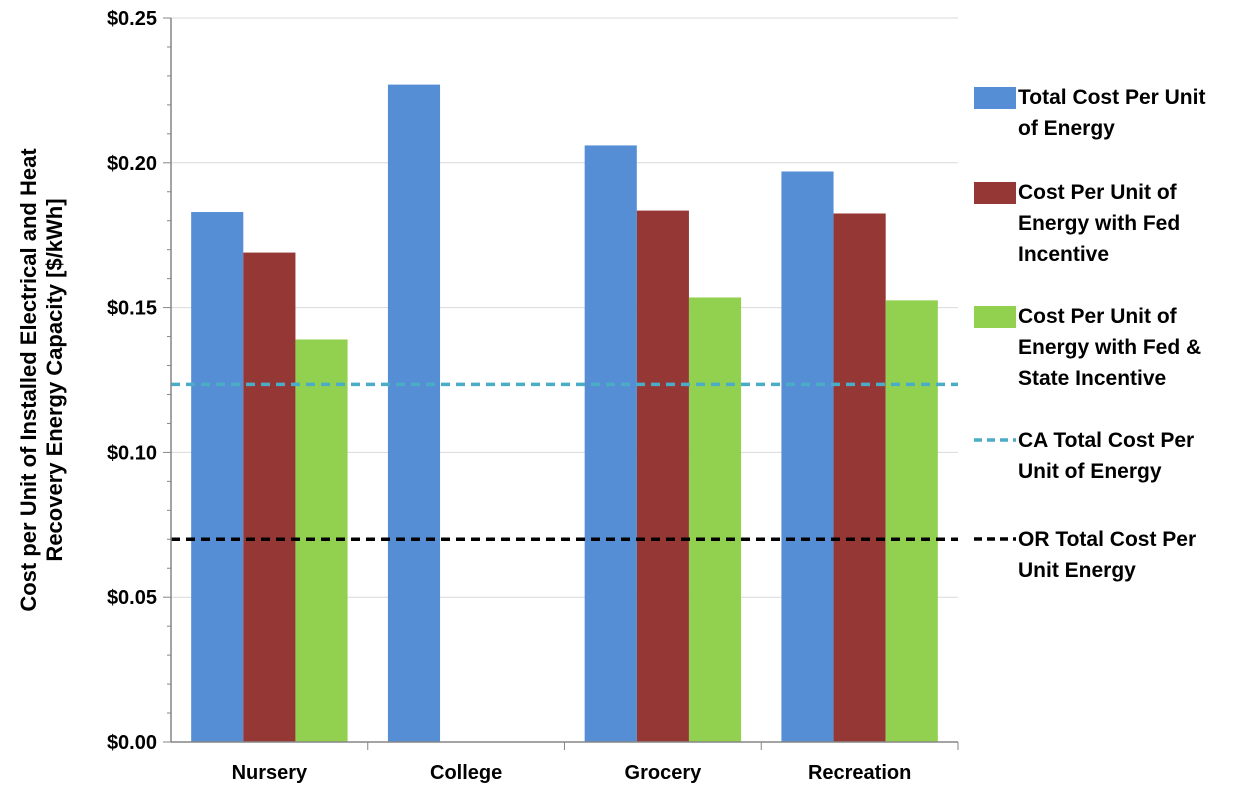 The image size is (1256, 785). Describe the element at coordinates (572, 773) in the screenshot. I see `x-tick-labels: Nursery College Grocery Recreation` at that location.